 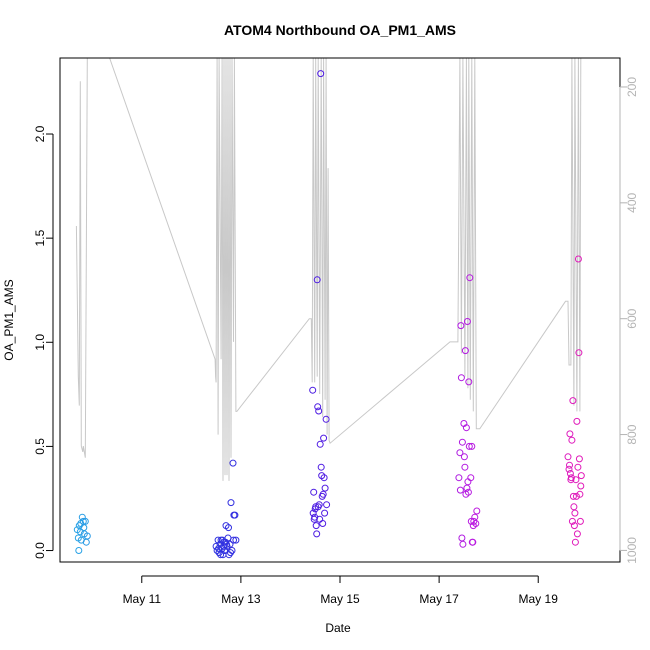 I want to click on y-tick-label: 2.0, so click(x=40, y=133).